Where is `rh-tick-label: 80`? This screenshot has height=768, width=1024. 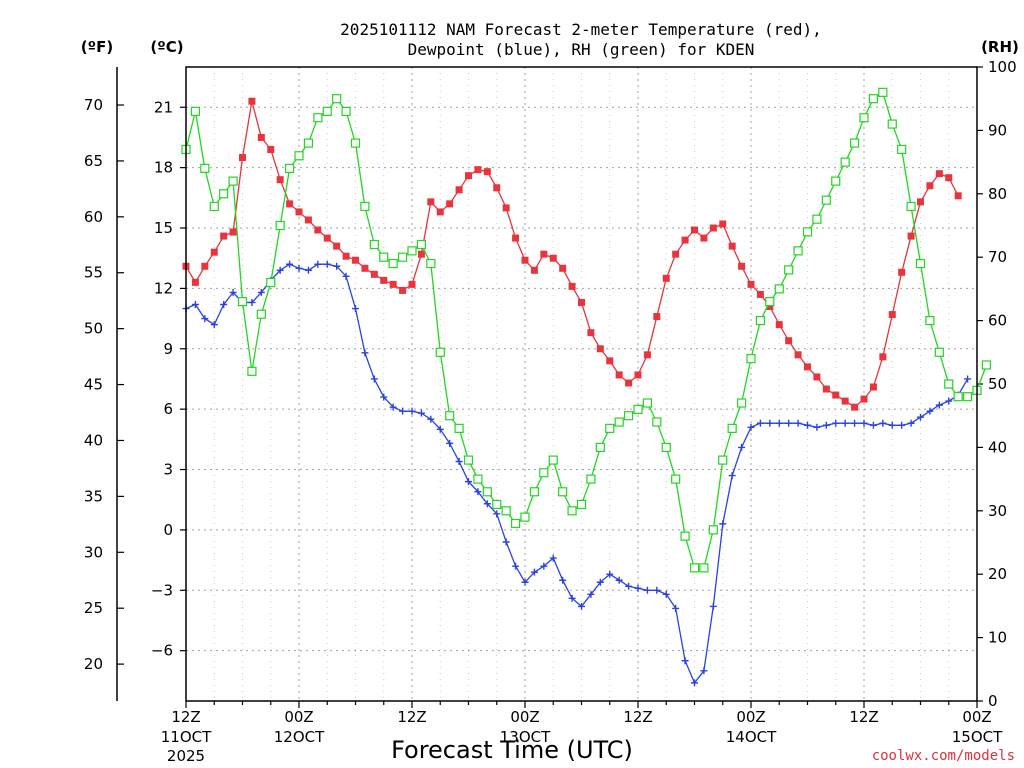 rh-tick-label: 80 is located at coordinates (997, 194).